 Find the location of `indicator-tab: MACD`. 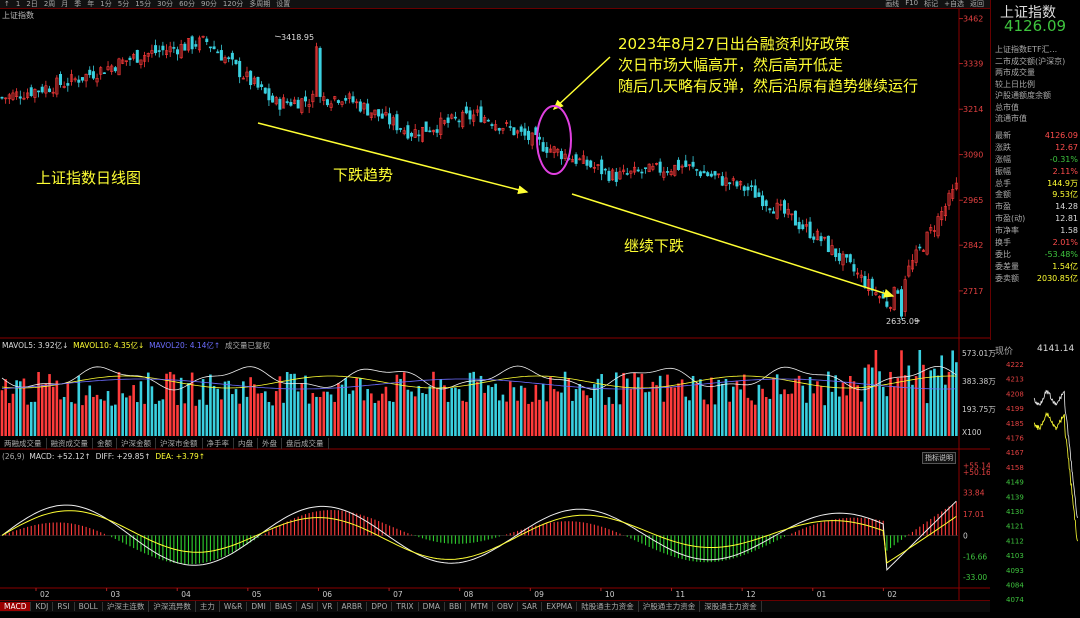

indicator-tab: MACD is located at coordinates (16, 606).